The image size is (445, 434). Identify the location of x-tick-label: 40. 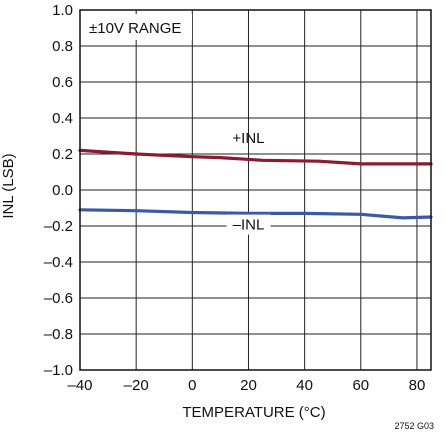
(304, 385).